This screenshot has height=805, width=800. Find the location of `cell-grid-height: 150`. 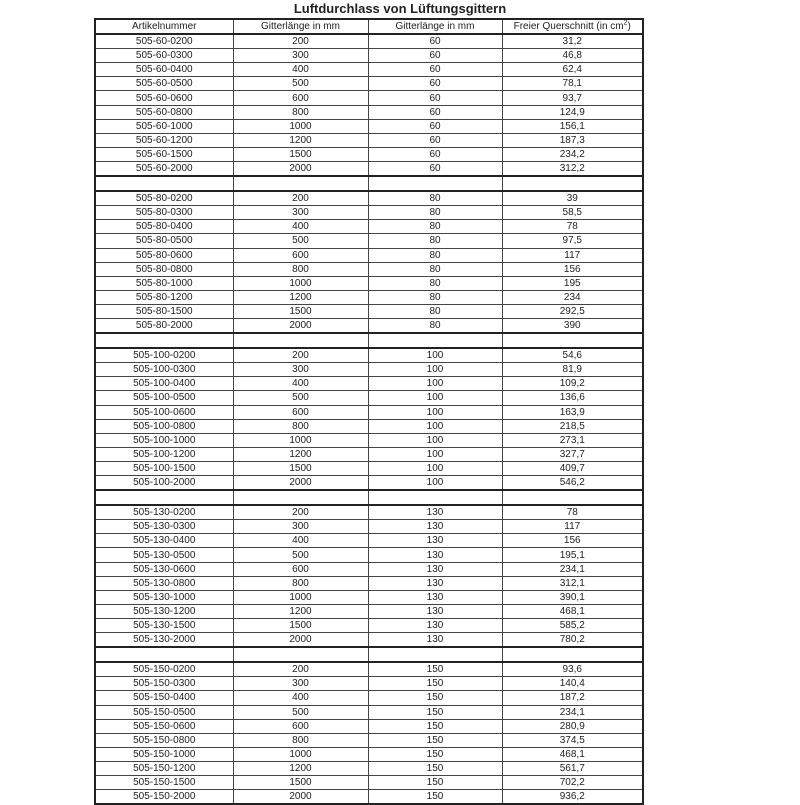

cell-grid-height: 150 is located at coordinates (435, 669).